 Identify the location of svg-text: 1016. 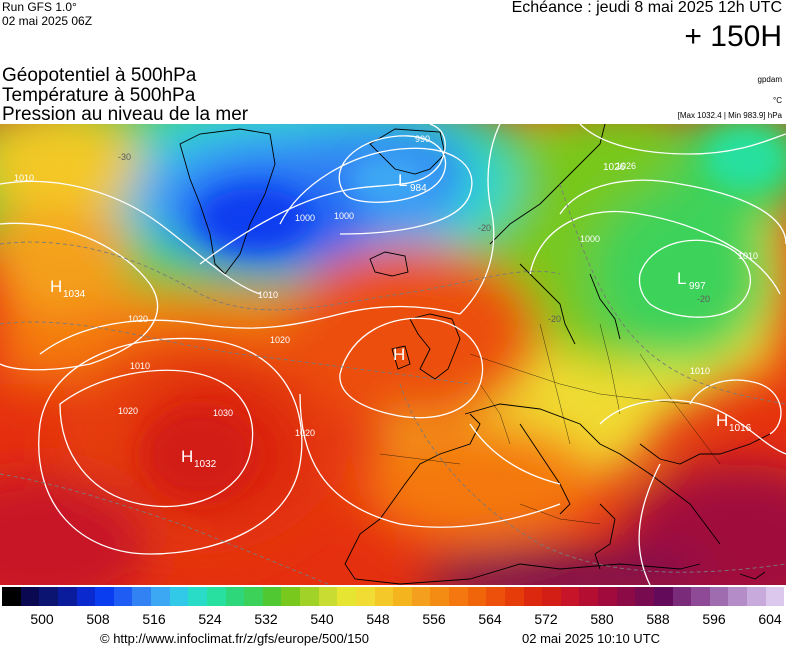
(740, 428).